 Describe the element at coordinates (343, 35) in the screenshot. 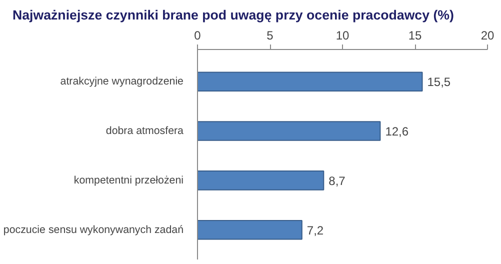

I see `x-tick-label: 10` at that location.